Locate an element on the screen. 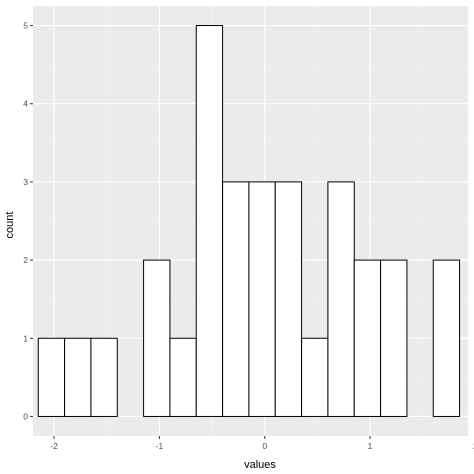 The image size is (474, 474). y-tick-label: 2 is located at coordinates (25, 260).